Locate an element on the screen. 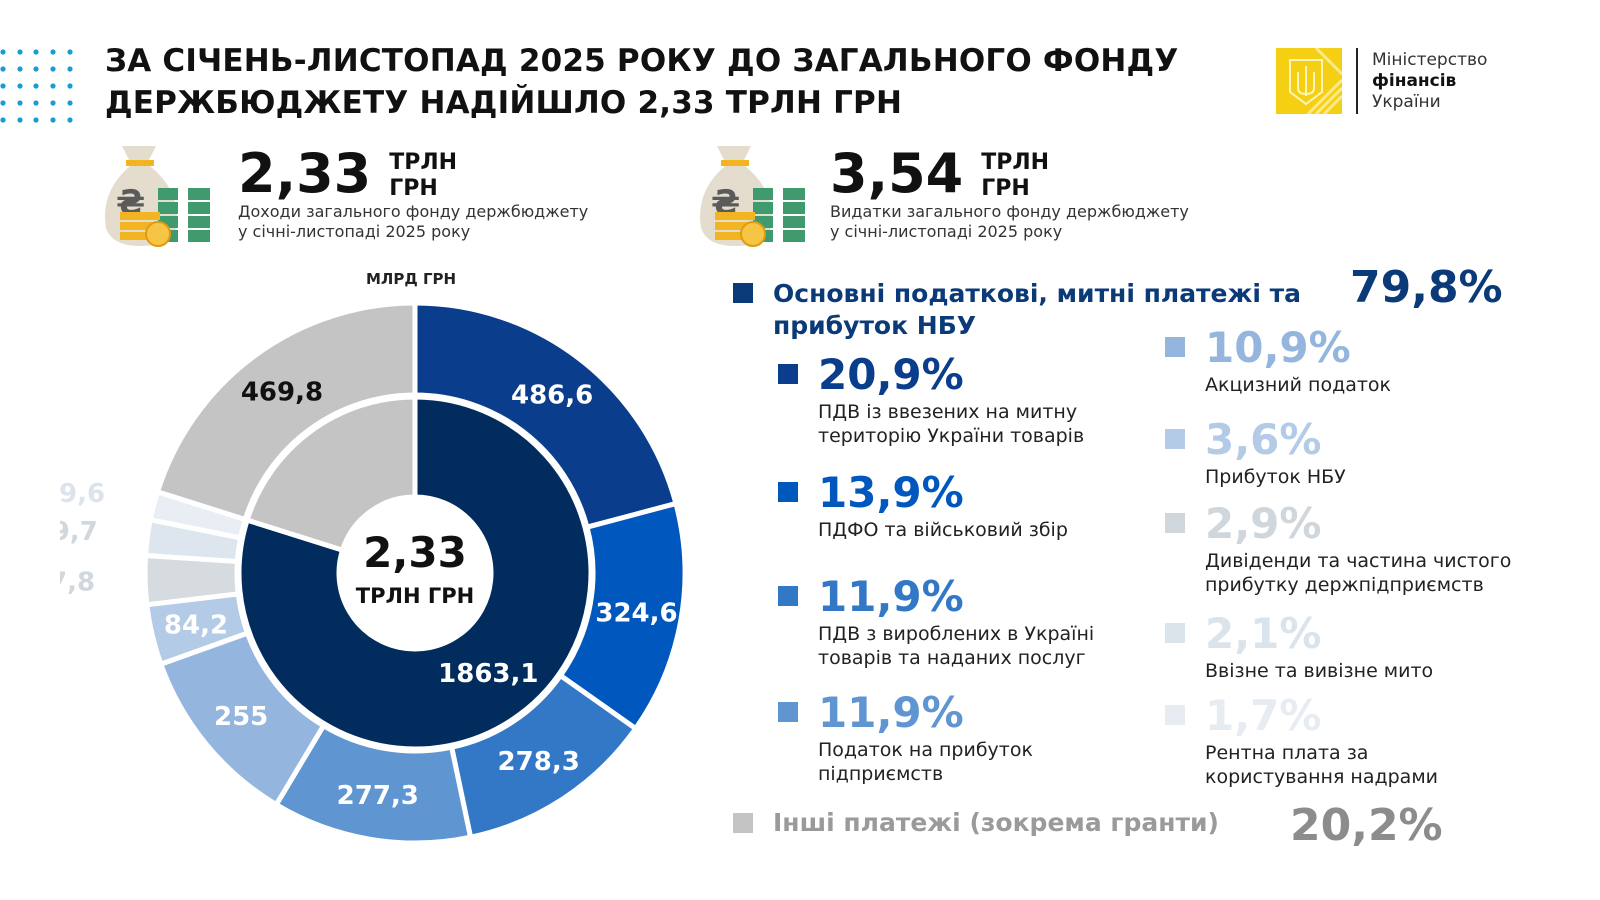  legend-item-label: Ввізне та вивізне мито is located at coordinates (1319, 671).